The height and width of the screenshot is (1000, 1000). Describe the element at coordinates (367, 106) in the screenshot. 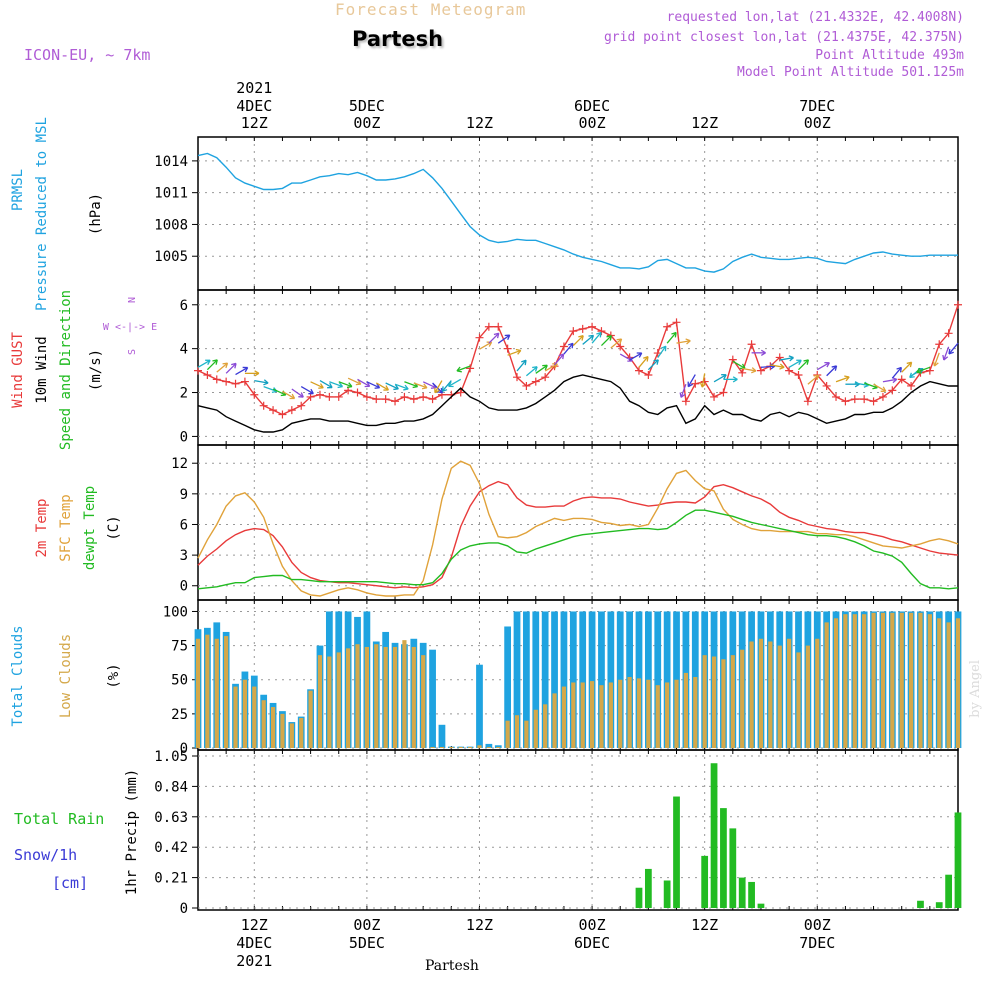

I see `top-date-label: 5DEC` at that location.